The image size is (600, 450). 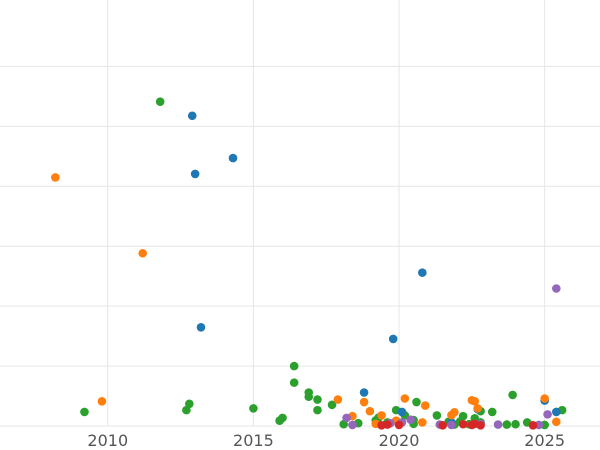 What do you see at coordinates (399, 440) in the screenshot?
I see `x-tick-label: 2020` at bounding box center [399, 440].